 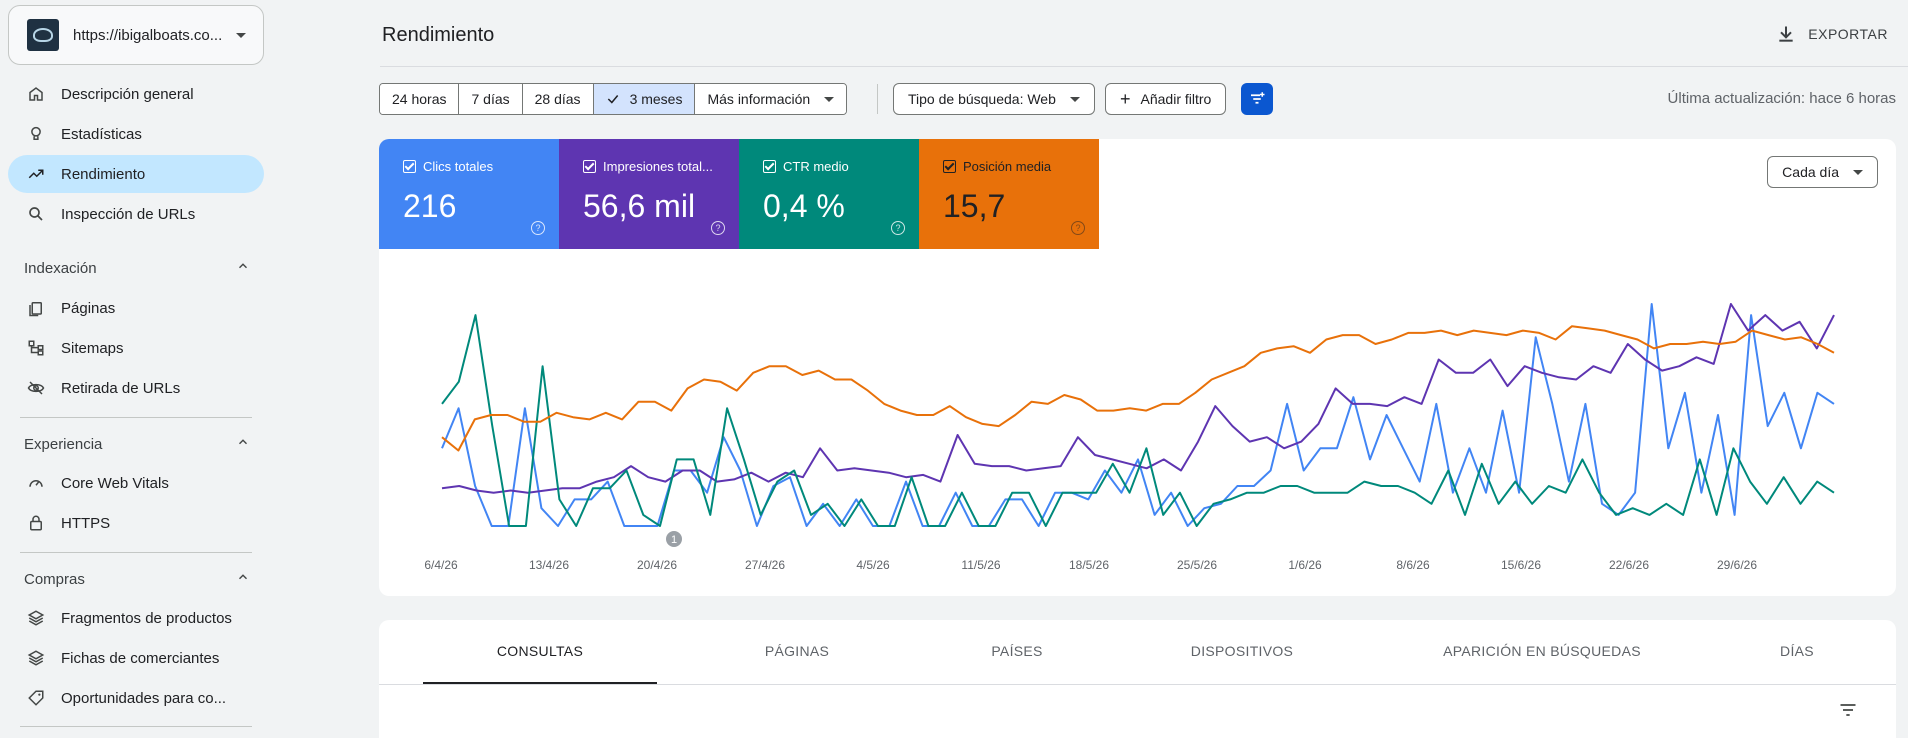 I want to click on metric-impressions: Impresiones total... 56,6 mil ?, so click(x=649, y=194).